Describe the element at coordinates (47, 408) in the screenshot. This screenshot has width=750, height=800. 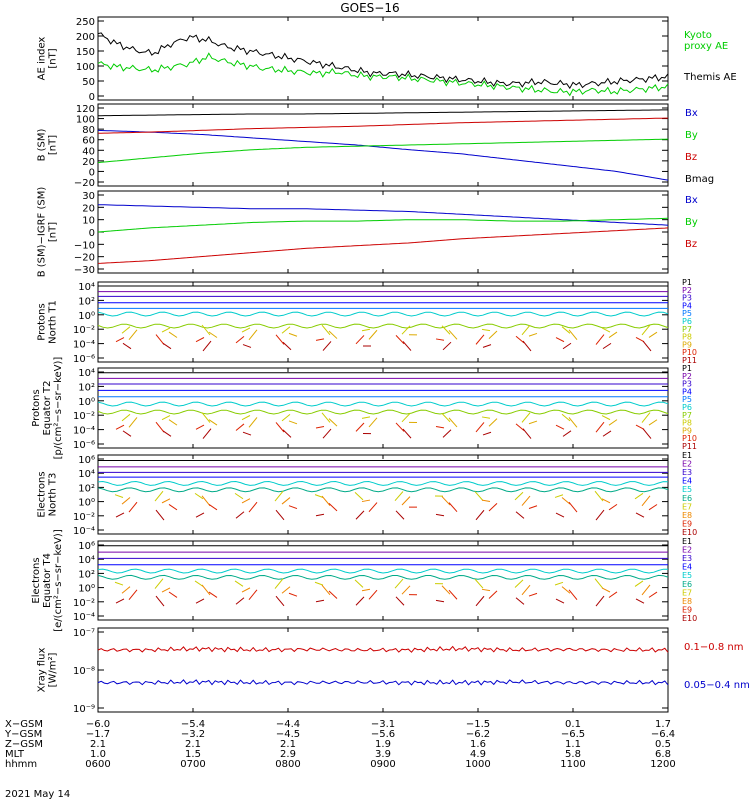
I see `y-axis-label: Equator T2` at that location.